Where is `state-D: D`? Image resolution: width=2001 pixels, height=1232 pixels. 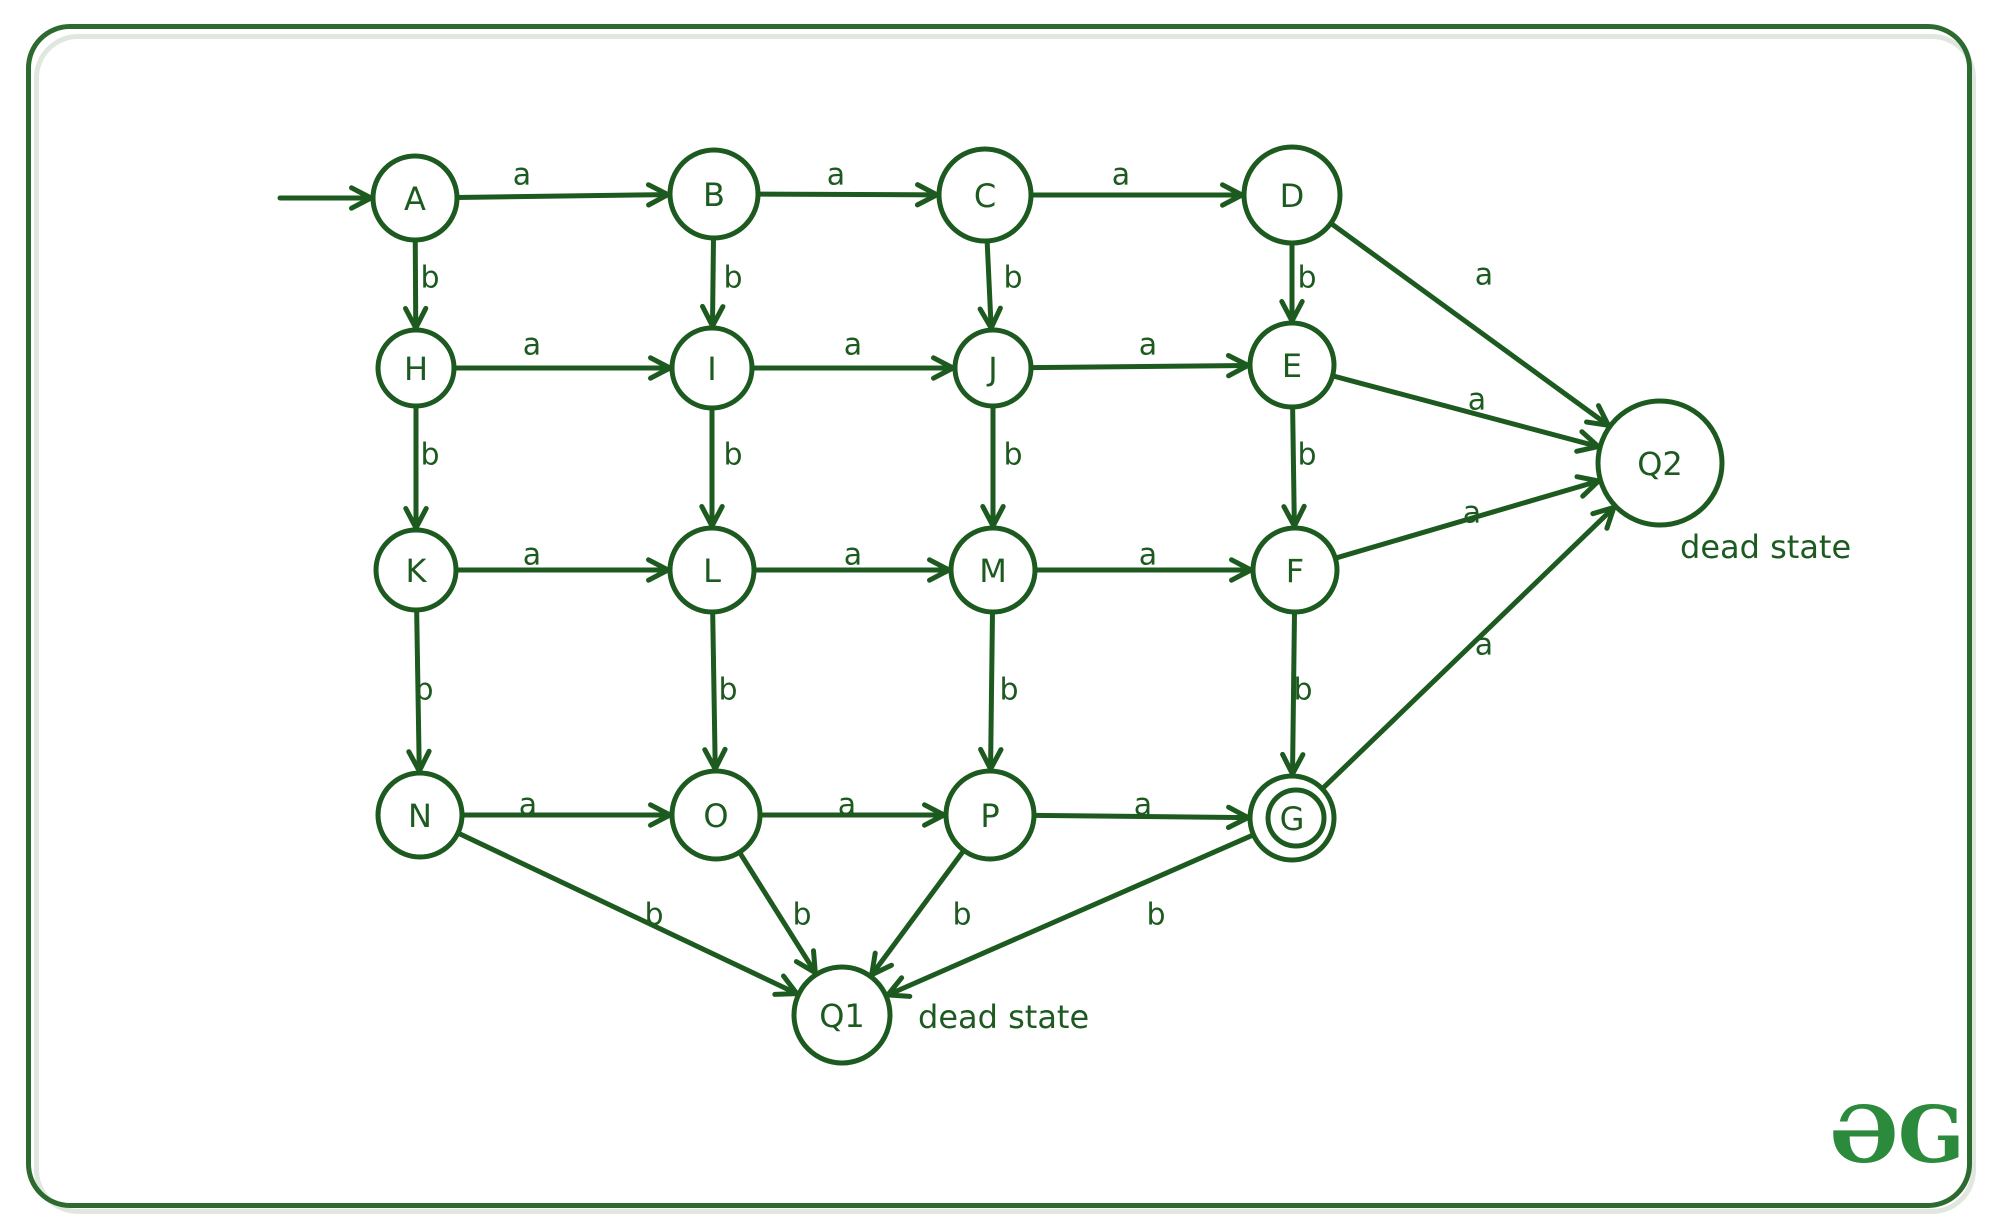
state-D: D is located at coordinates (1292, 195).